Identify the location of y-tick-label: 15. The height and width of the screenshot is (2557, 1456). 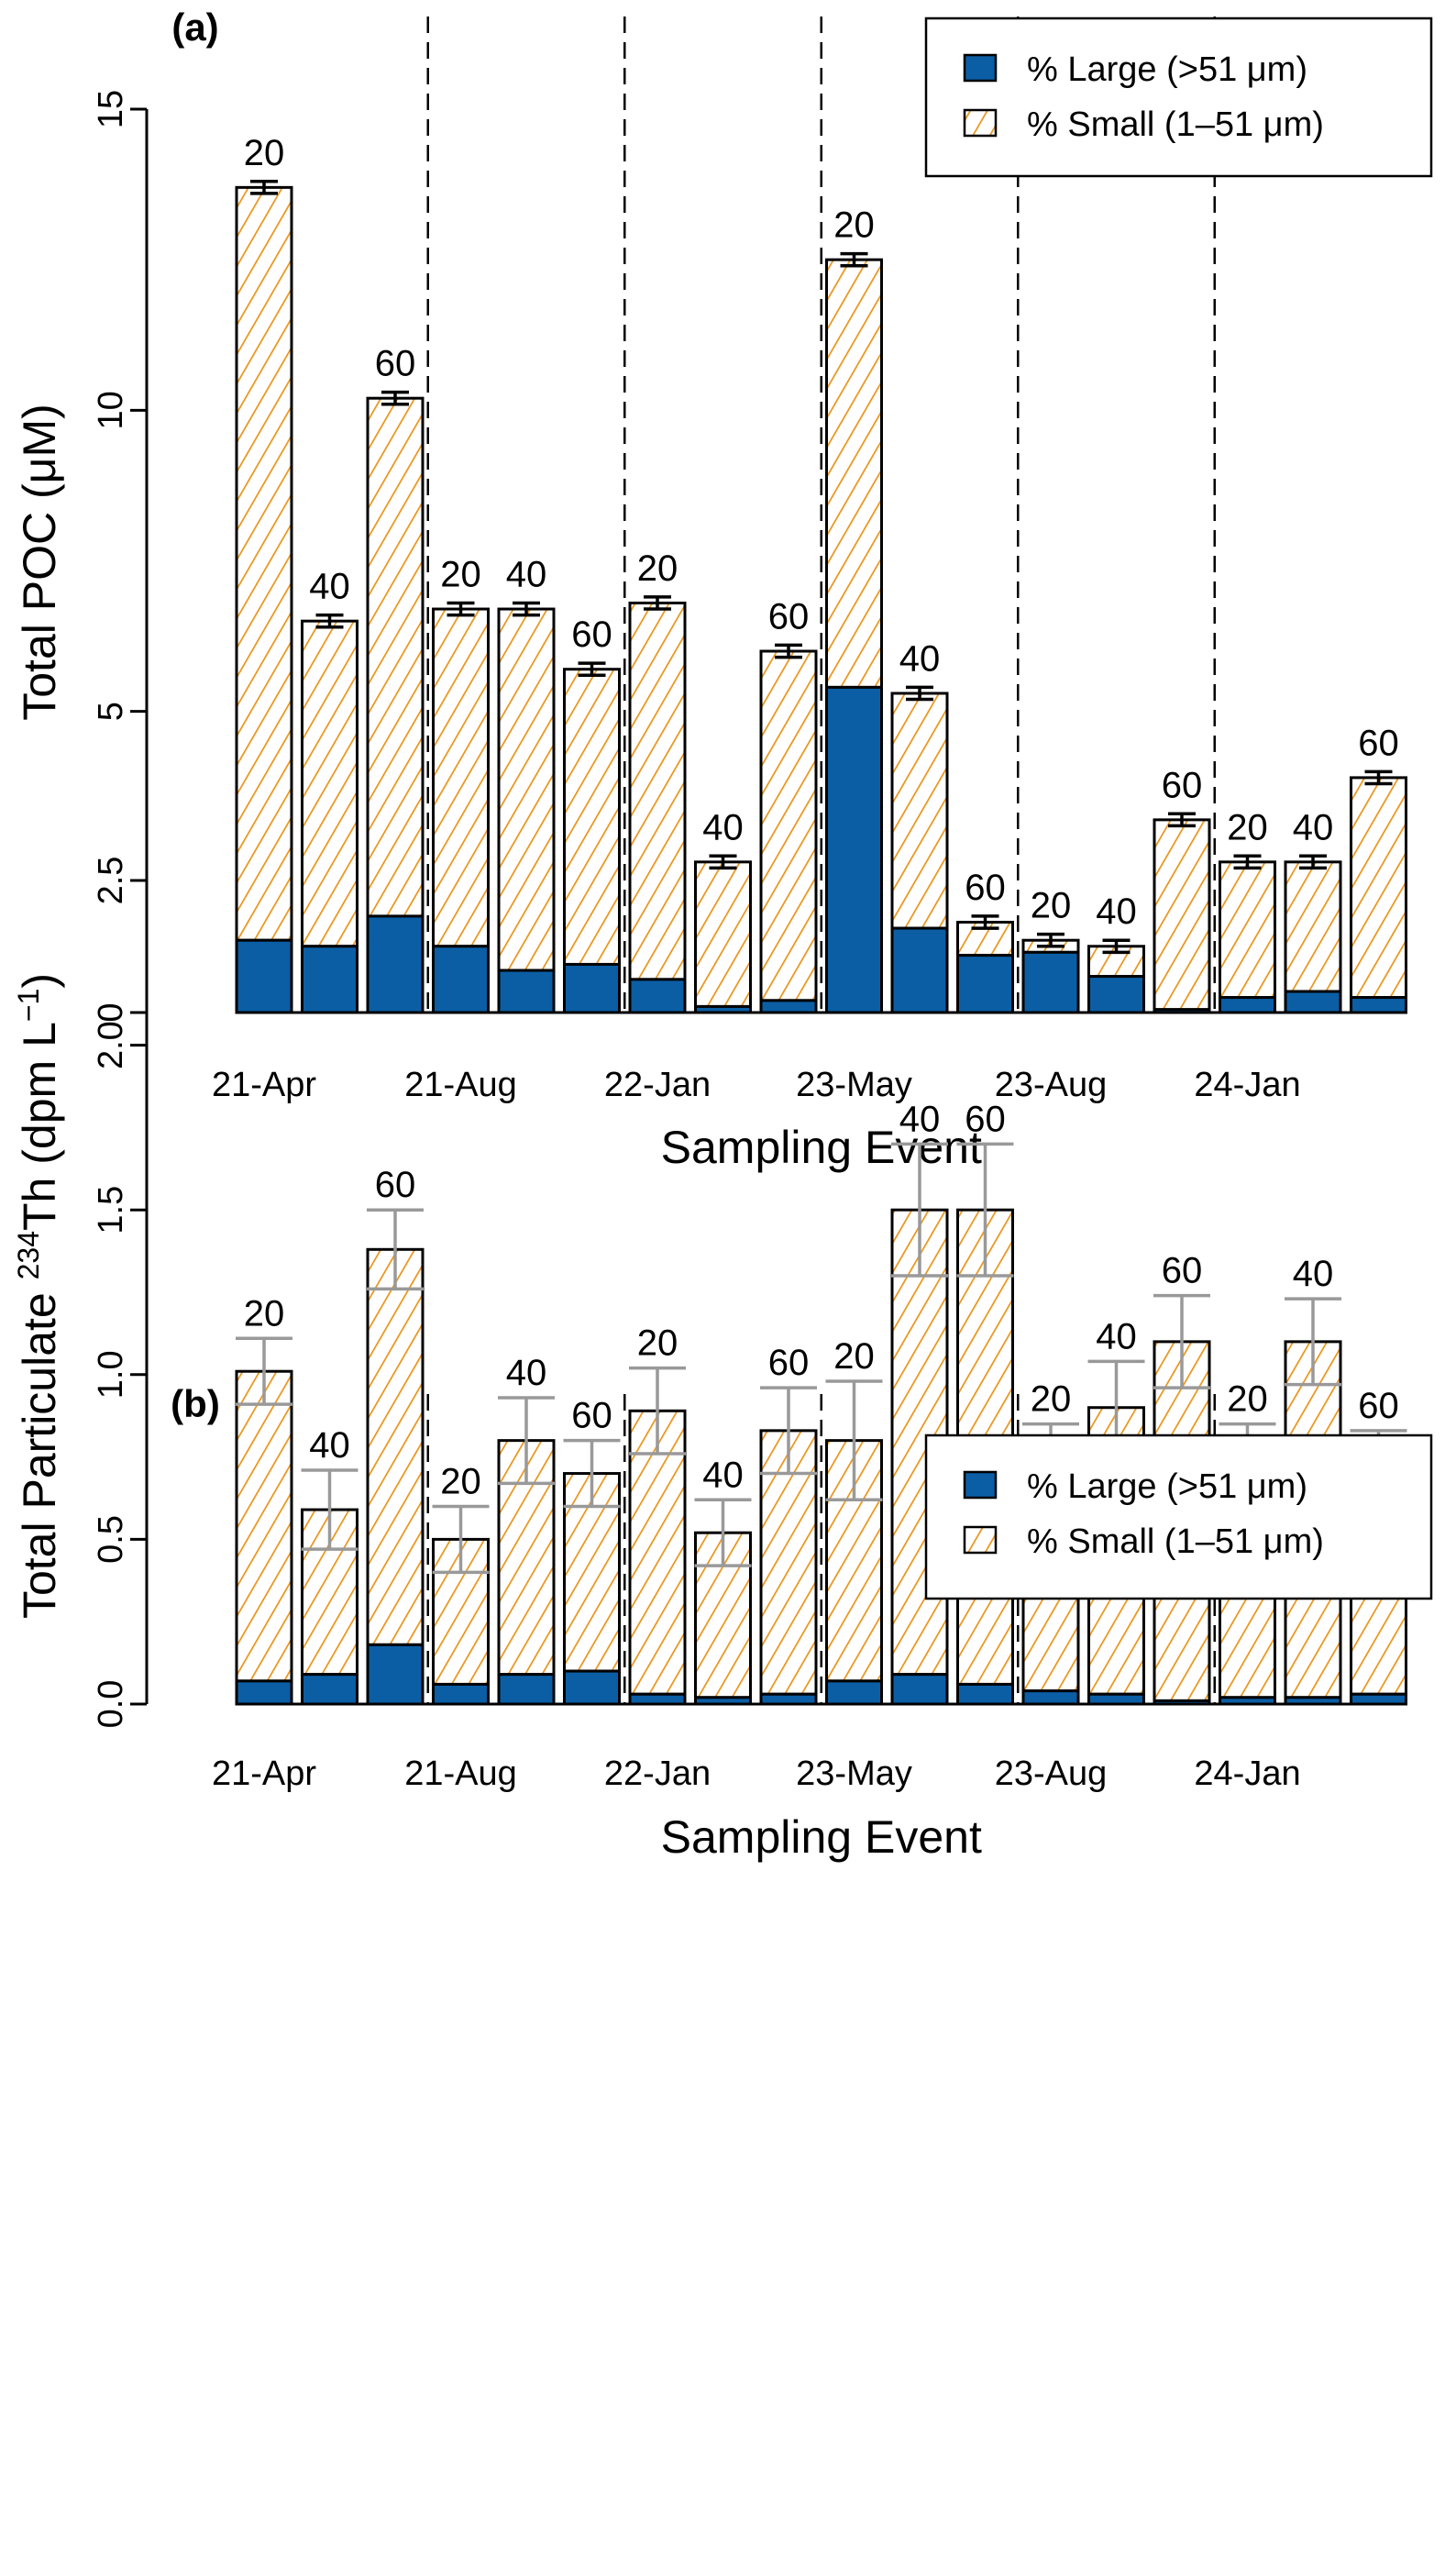
(111, 109).